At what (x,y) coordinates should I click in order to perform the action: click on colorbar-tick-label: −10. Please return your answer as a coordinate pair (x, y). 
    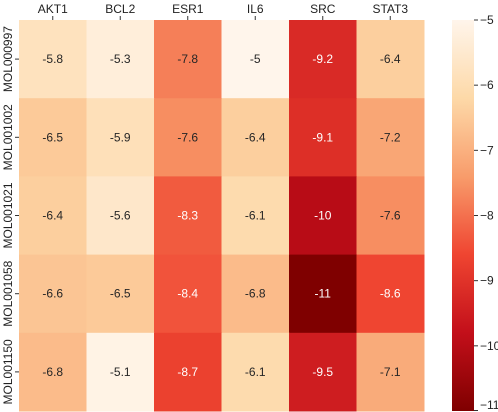
    Looking at the image, I should click on (489, 346).